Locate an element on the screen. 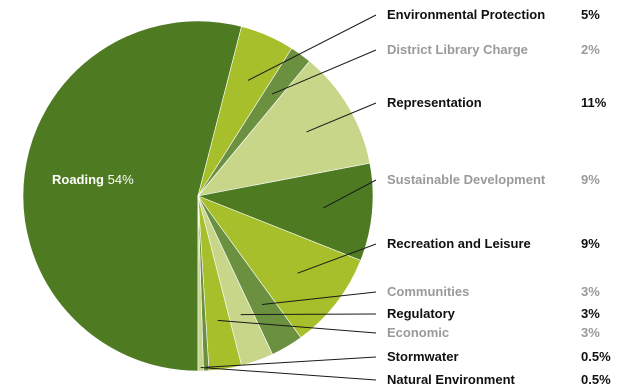  leader-line-regulatory is located at coordinates (308, 314).